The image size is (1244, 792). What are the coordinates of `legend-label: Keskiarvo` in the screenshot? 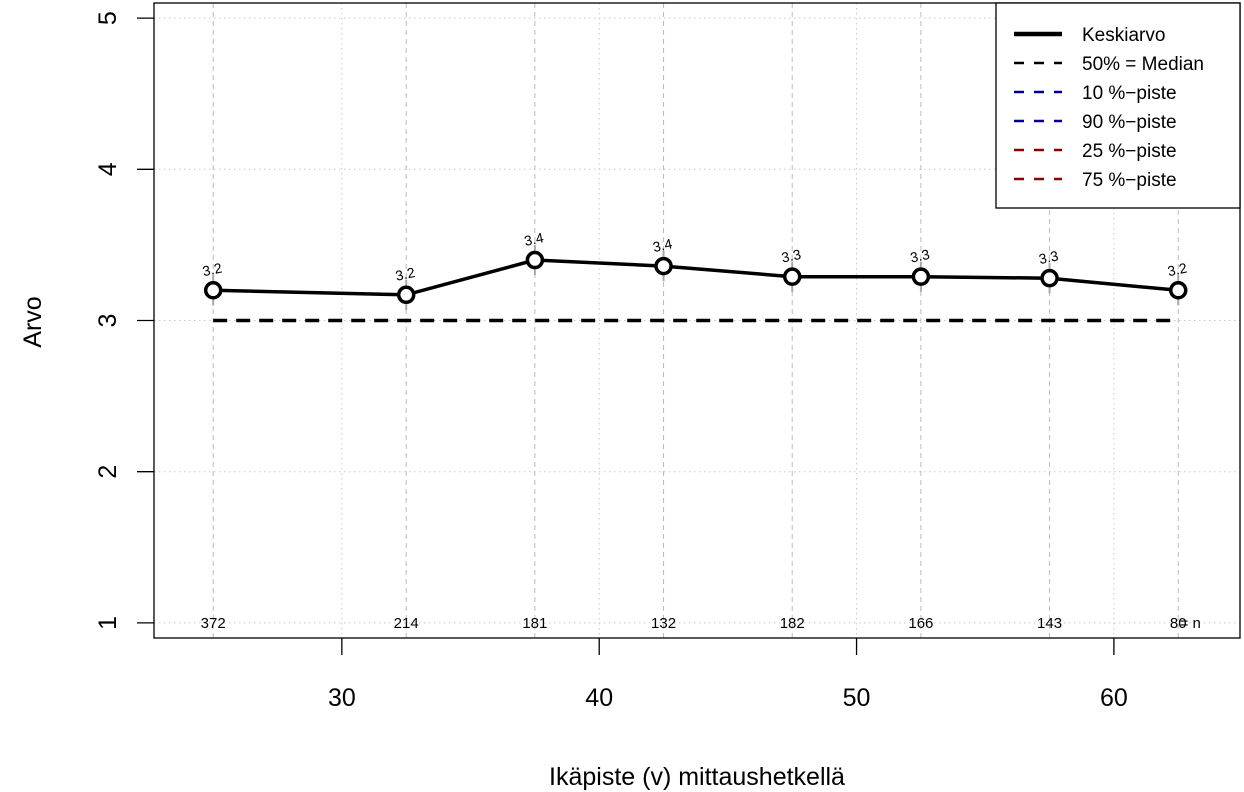 It's located at (1123, 35).